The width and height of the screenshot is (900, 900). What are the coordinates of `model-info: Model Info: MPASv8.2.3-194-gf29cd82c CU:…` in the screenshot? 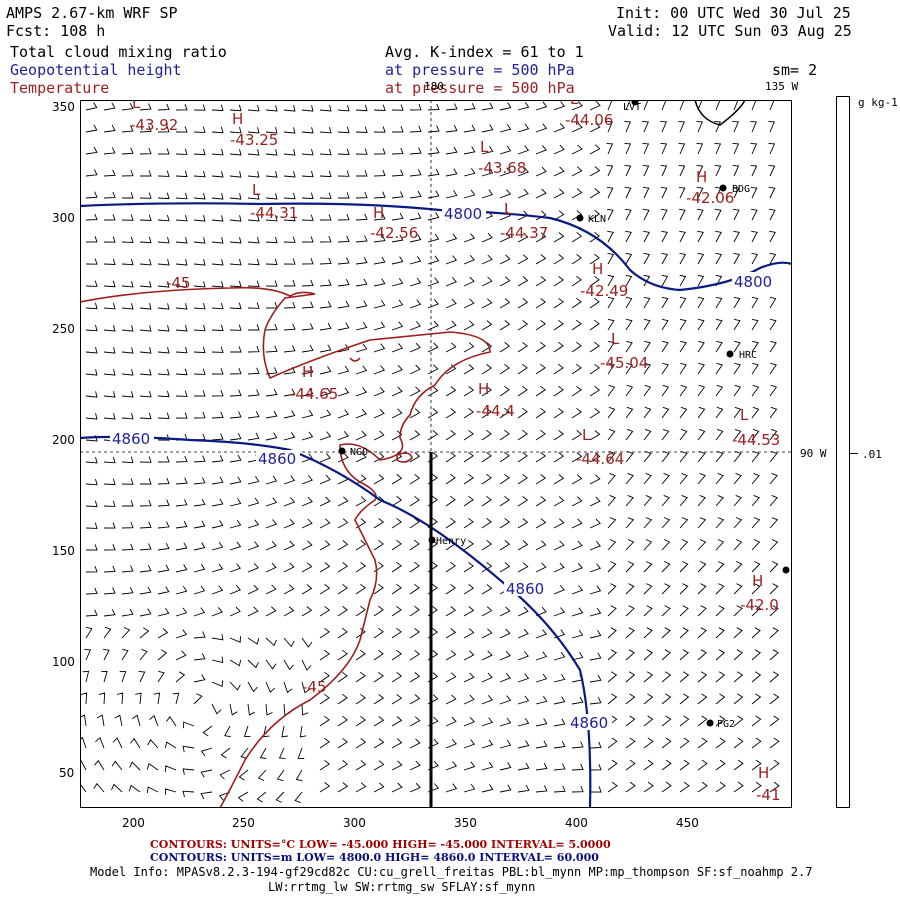 It's located at (451, 872).